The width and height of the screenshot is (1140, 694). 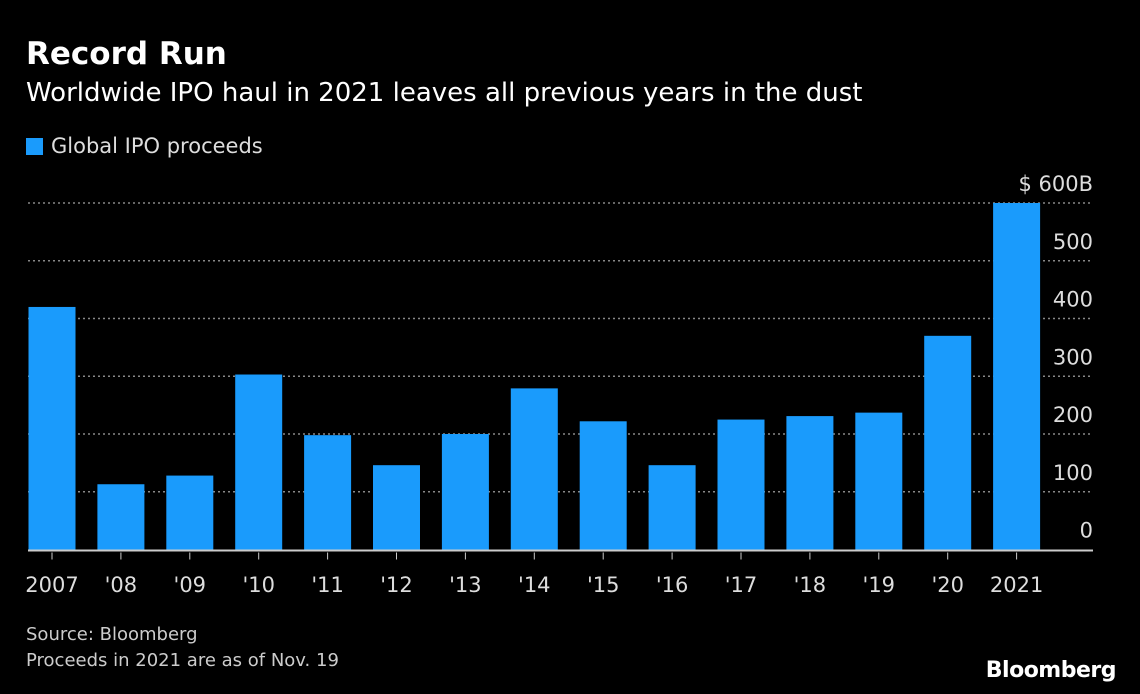 What do you see at coordinates (1073, 242) in the screenshot?
I see `y-tick-label: 500` at bounding box center [1073, 242].